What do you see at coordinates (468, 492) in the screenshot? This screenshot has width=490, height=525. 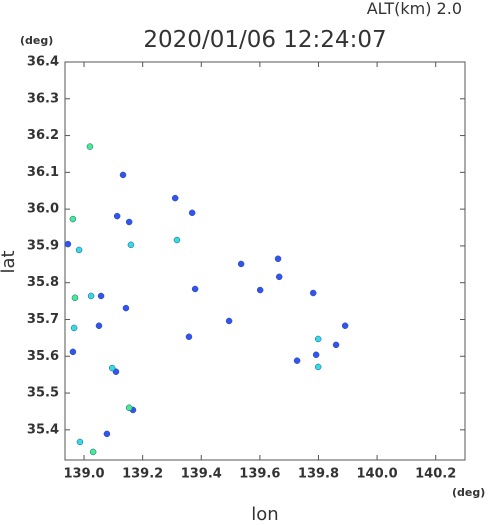 I see `x-unit: (deg)` at bounding box center [468, 492].